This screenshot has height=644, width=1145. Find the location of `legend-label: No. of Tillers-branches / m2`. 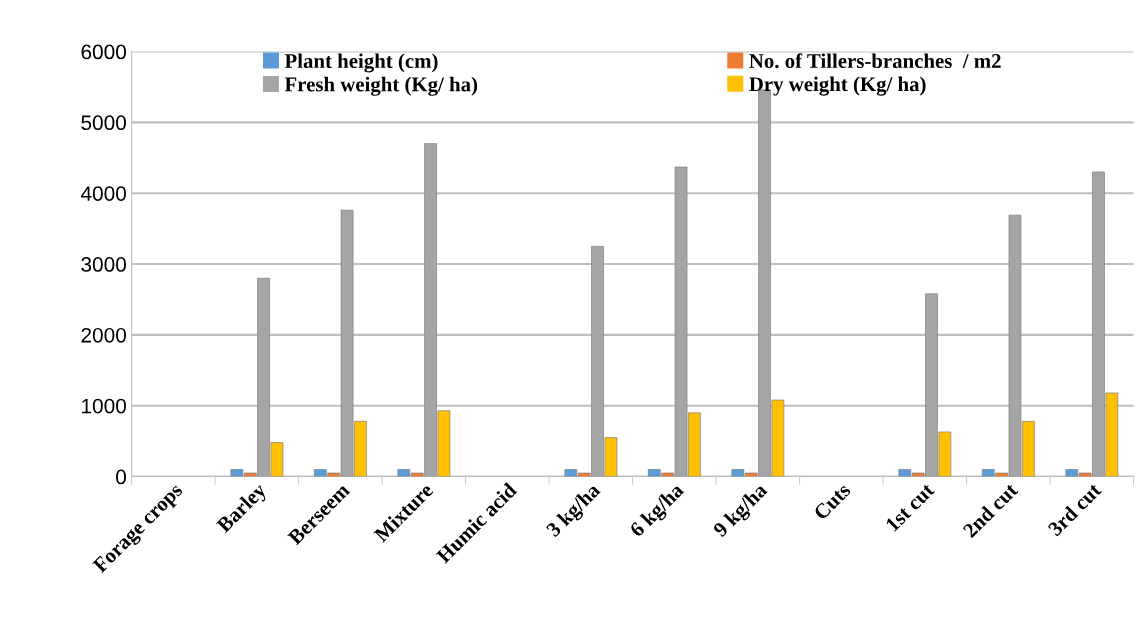

legend-label: No. of Tillers-branches / m2 is located at coordinates (875, 61).